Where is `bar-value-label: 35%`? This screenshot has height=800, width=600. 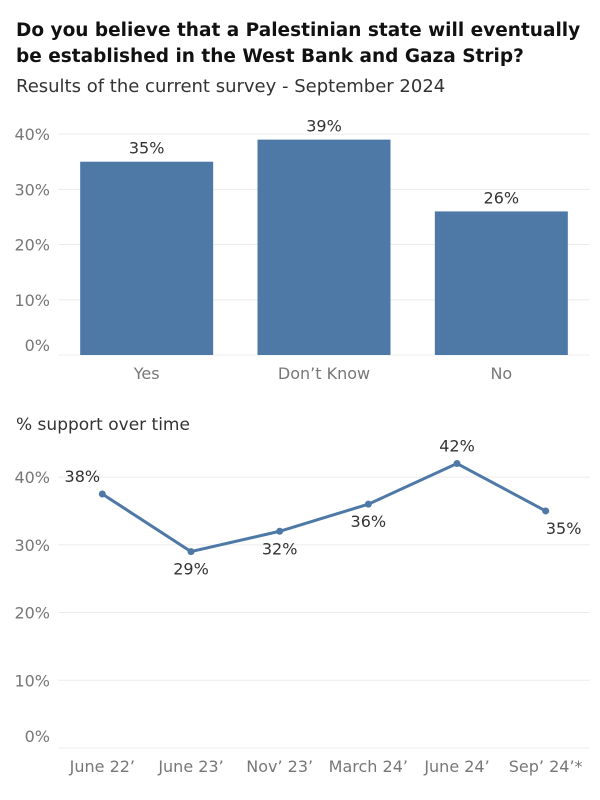
bar-value-label: 35% is located at coordinates (147, 148).